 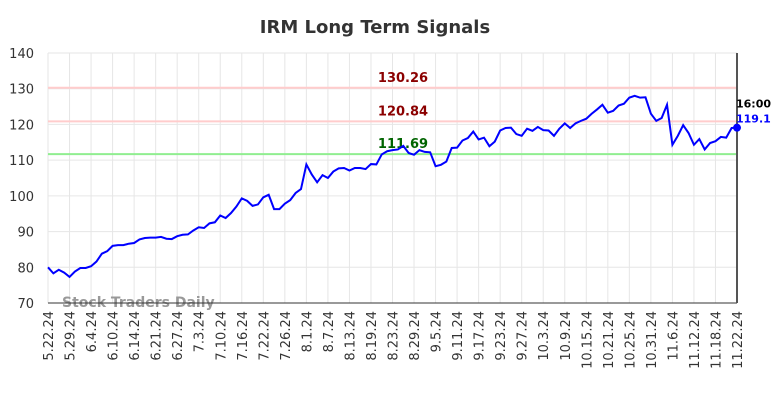 I want to click on x-tick-label: 8.23.24, so click(x=394, y=336).